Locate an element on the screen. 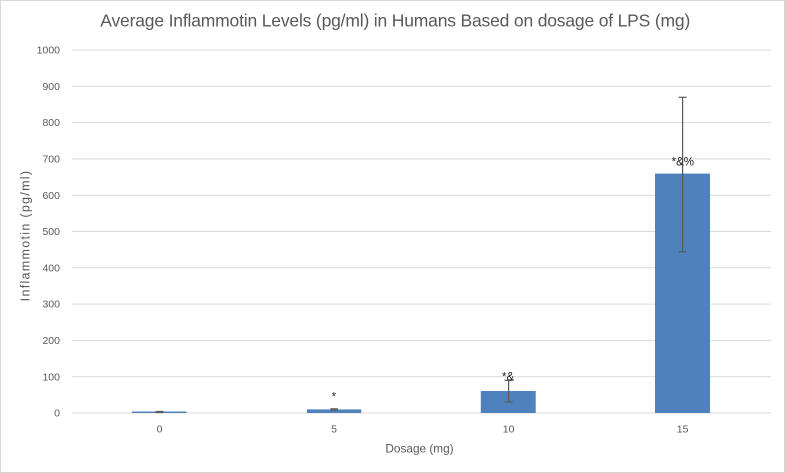  svg-text: 200 is located at coordinates (51, 341).